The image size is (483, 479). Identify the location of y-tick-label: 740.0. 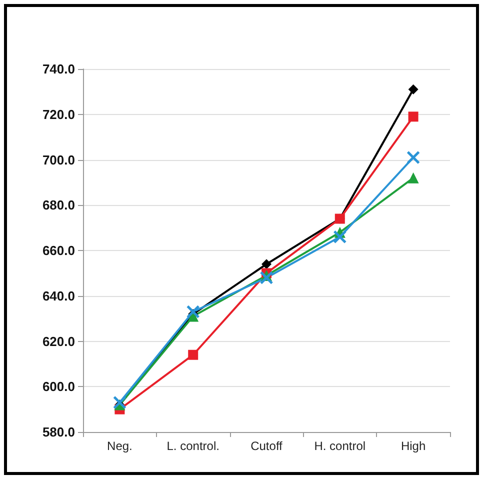
(58, 69).